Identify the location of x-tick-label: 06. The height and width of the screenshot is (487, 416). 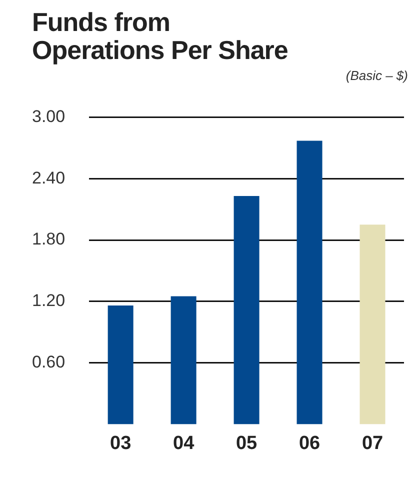
(309, 443).